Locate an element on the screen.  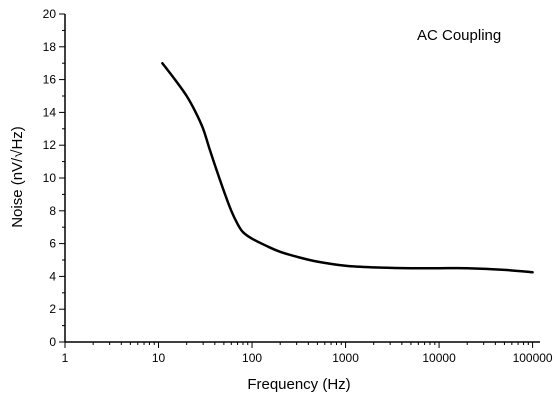
x-tick-label: 10000 is located at coordinates (439, 358).